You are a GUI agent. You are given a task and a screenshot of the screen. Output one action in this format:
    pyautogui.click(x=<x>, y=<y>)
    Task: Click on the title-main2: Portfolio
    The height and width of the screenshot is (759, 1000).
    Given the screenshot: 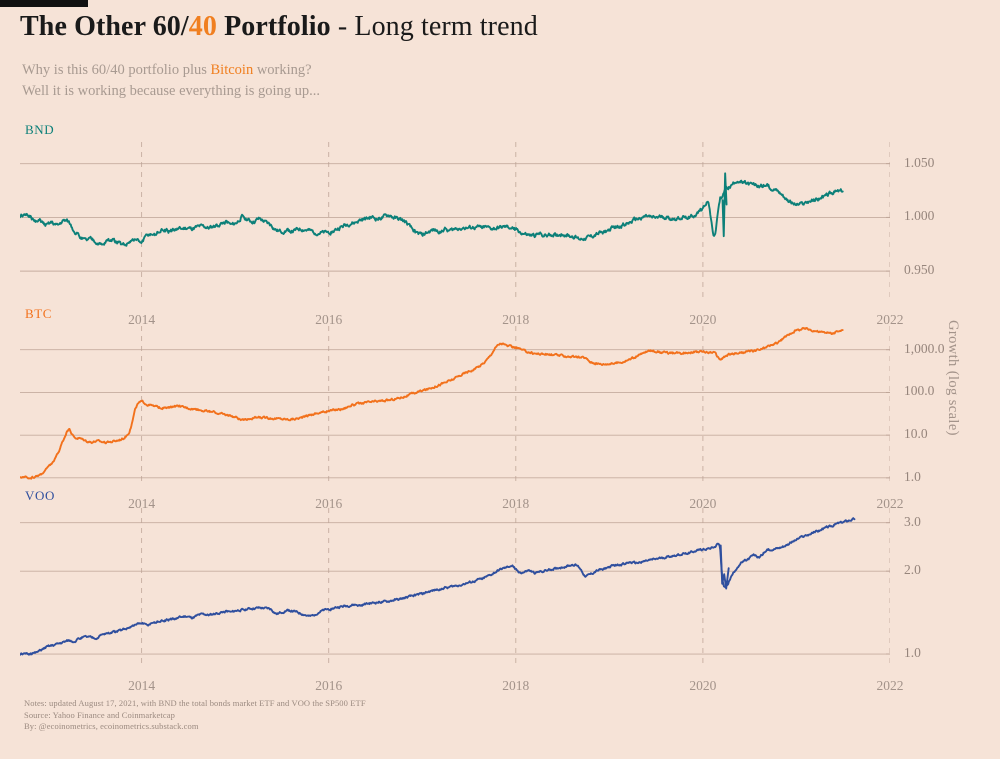 What is the action you would take?
    pyautogui.click(x=273, y=26)
    